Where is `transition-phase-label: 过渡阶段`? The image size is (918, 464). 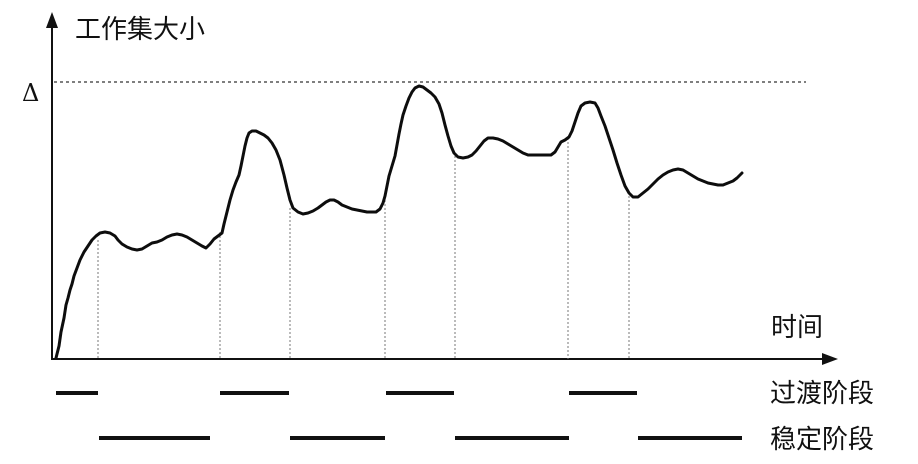
transition-phase-label: 过渡阶段 is located at coordinates (822, 394).